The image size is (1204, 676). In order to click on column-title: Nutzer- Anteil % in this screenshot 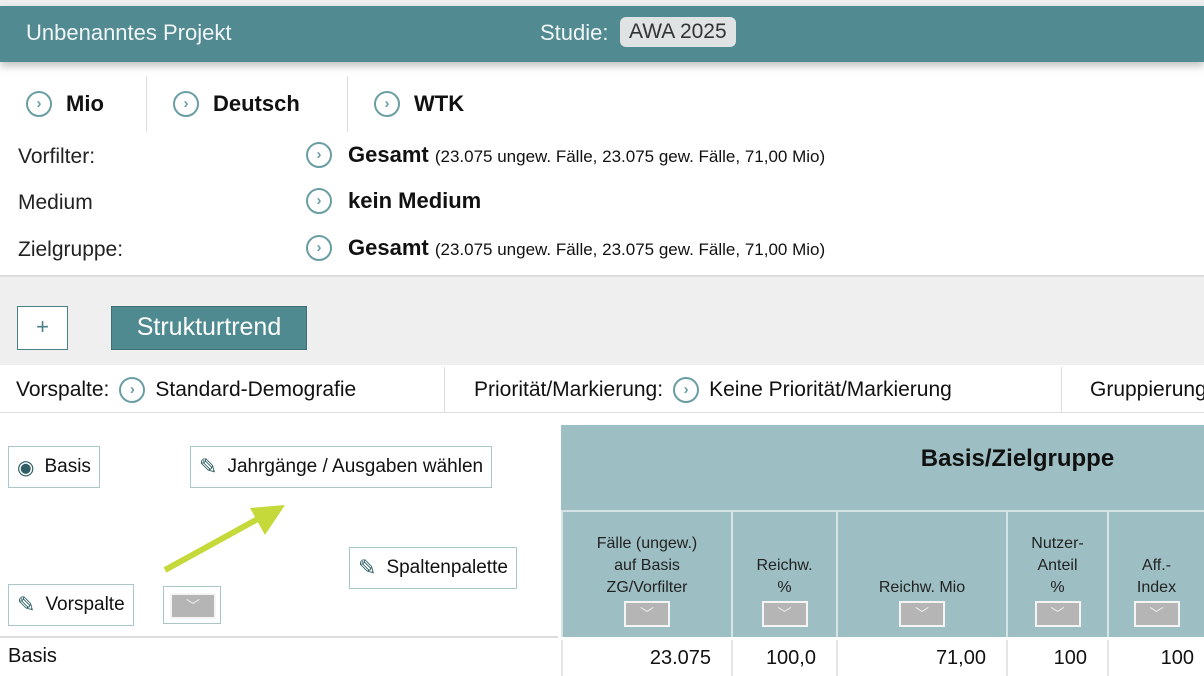, I will do `click(1057, 565)`.